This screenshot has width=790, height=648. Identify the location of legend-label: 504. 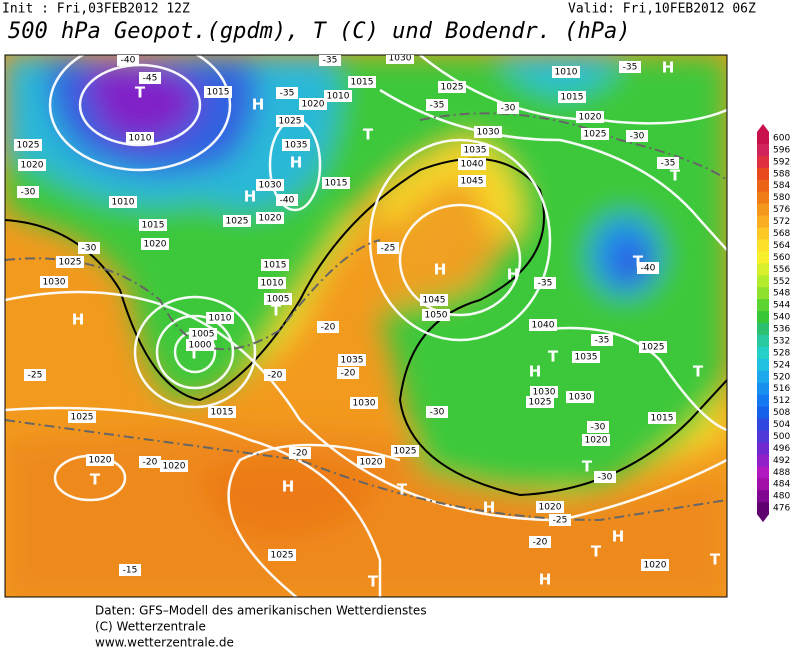
(781, 425).